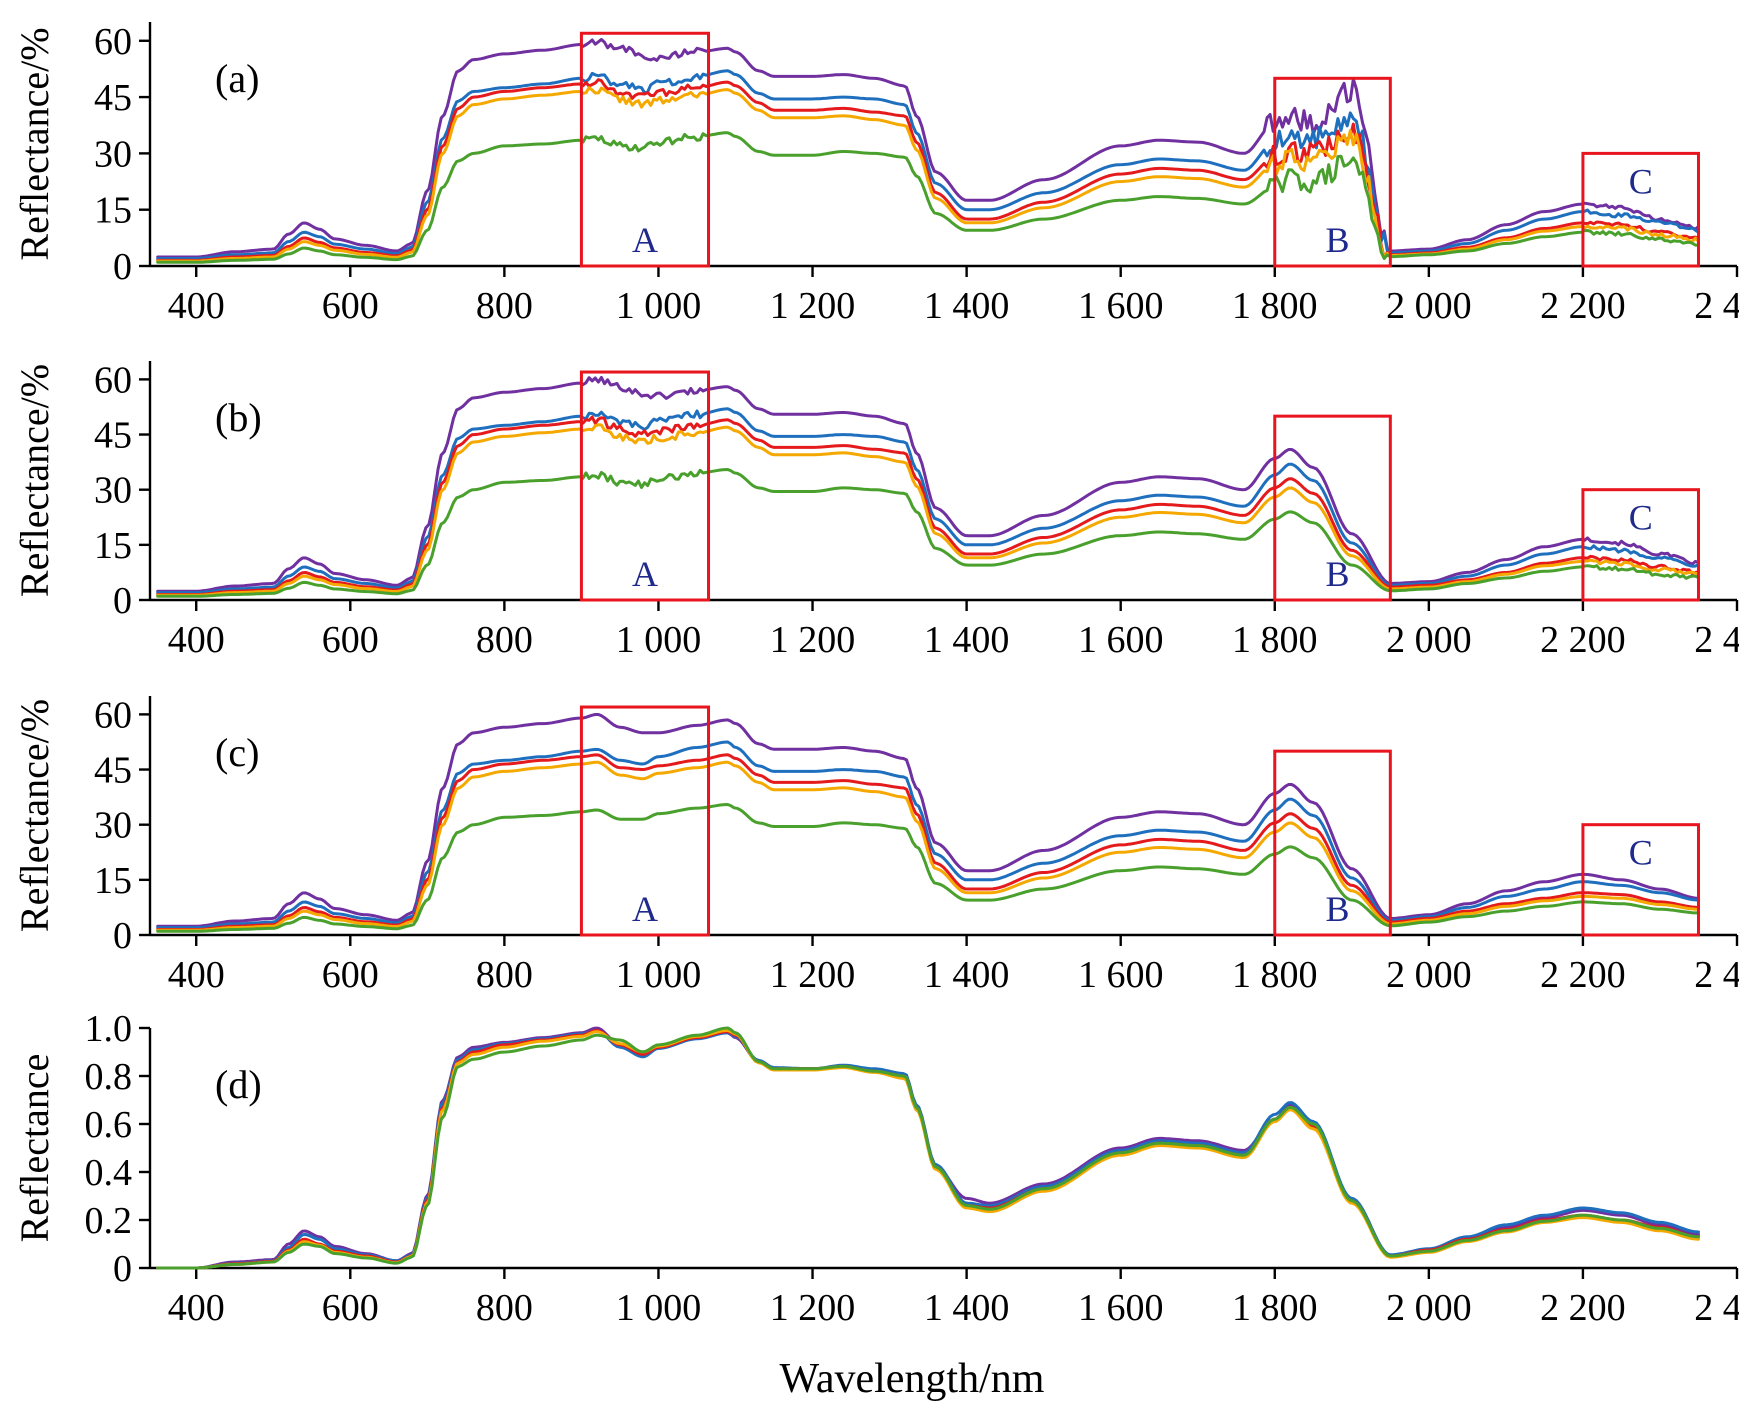 This screenshot has height=1407, width=1739. What do you see at coordinates (34, 1148) in the screenshot?
I see `y-axis-label: Reflectance` at bounding box center [34, 1148].